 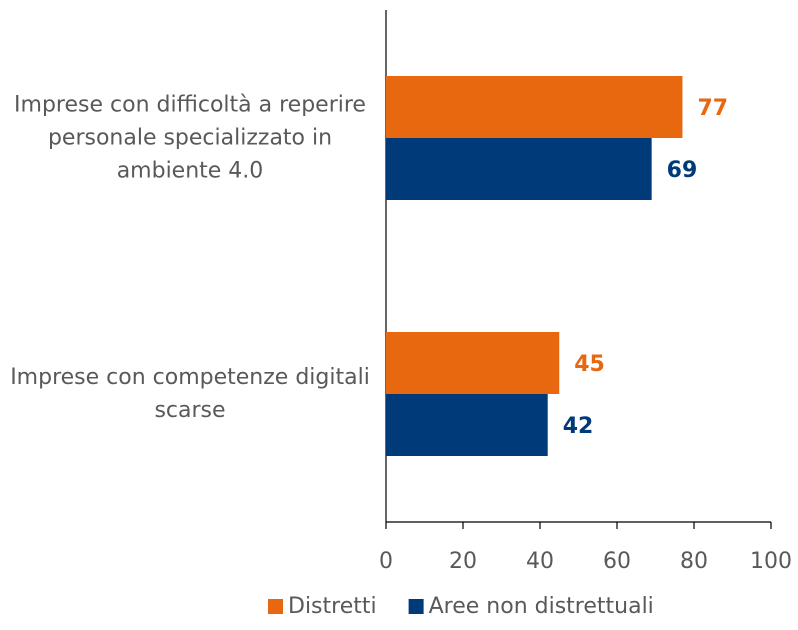 What do you see at coordinates (617, 561) in the screenshot?
I see `x-tick-label: 60` at bounding box center [617, 561].